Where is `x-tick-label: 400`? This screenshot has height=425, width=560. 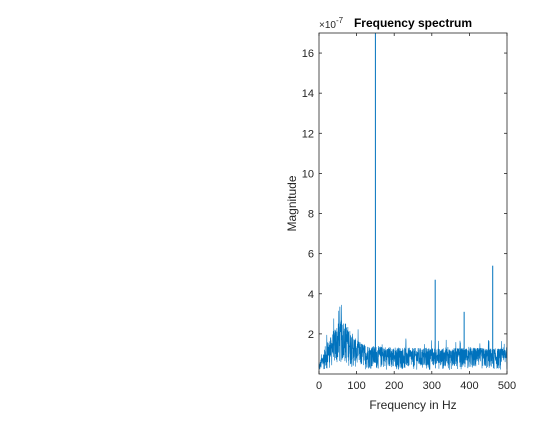
x-tick-label: 400 is located at coordinates (469, 386).